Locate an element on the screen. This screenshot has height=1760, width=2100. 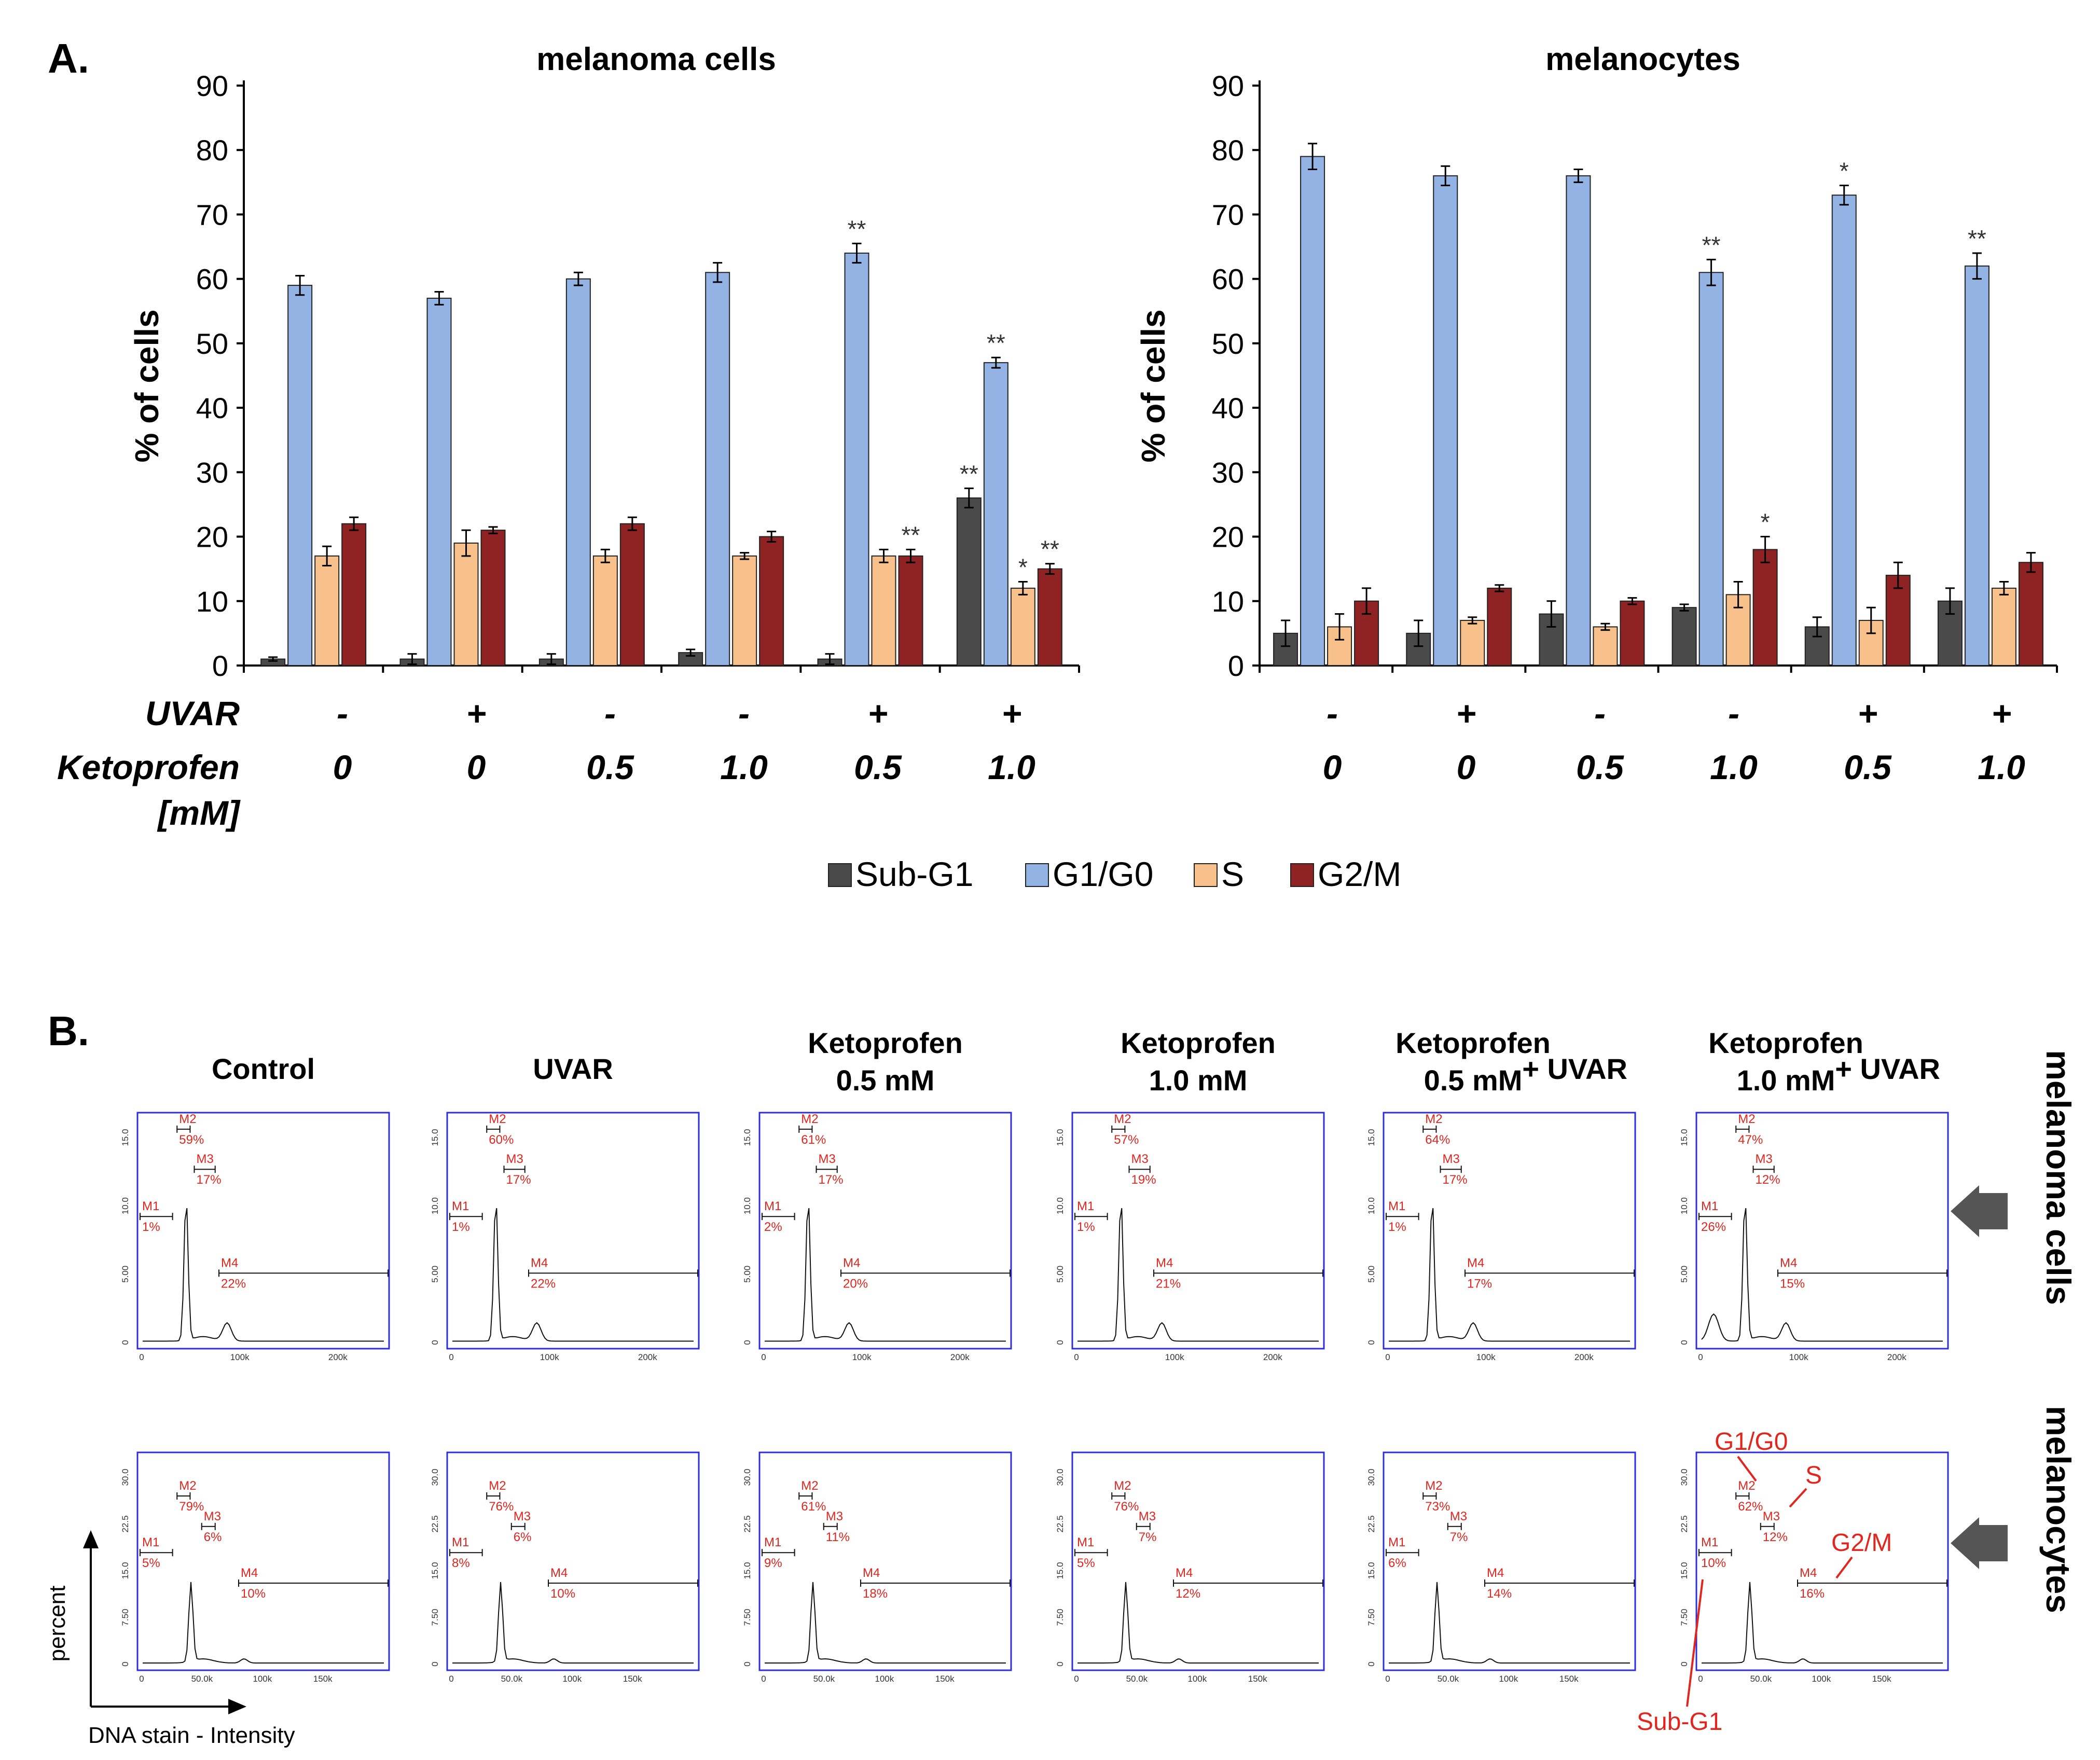
bar-g1g0 is located at coordinates (1844, 430).